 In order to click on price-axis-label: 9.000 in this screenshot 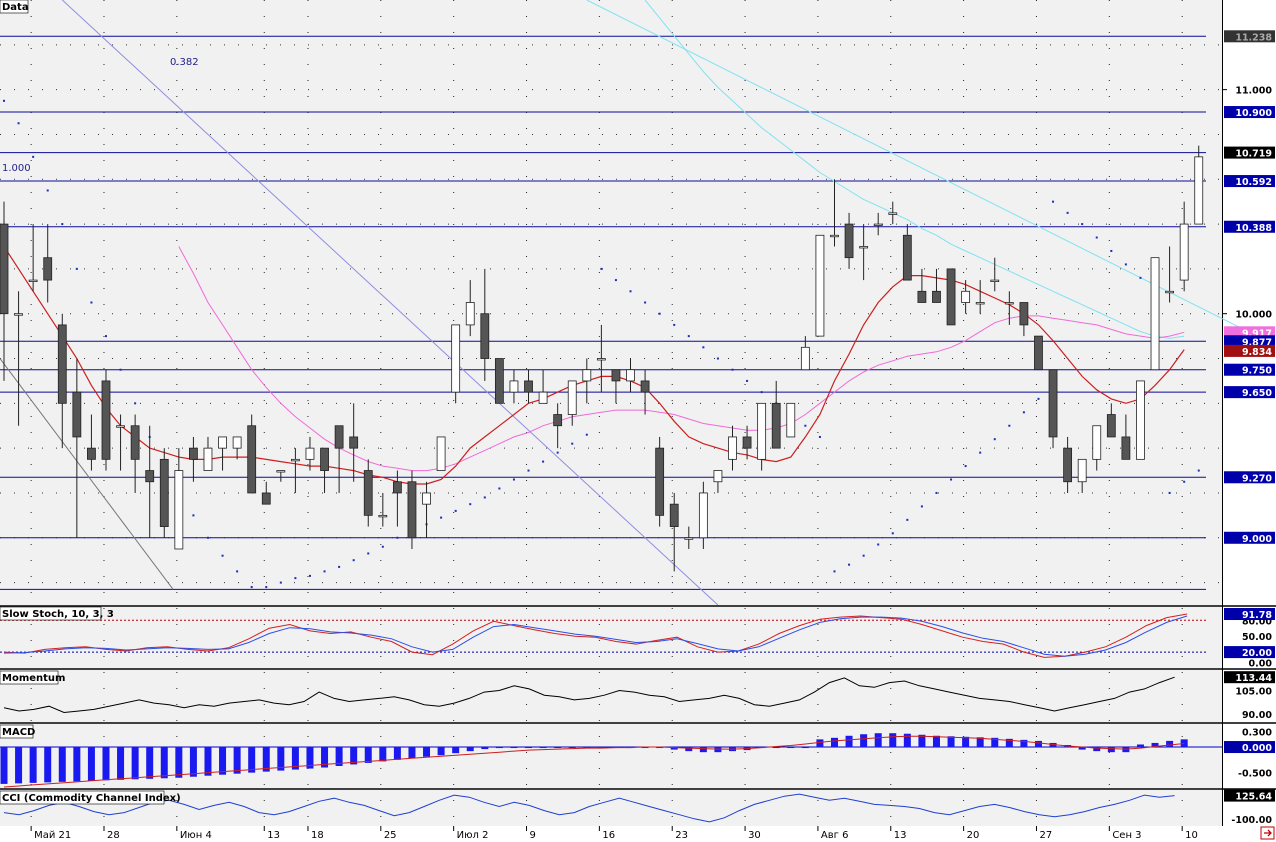, I will do `click(1257, 539)`.